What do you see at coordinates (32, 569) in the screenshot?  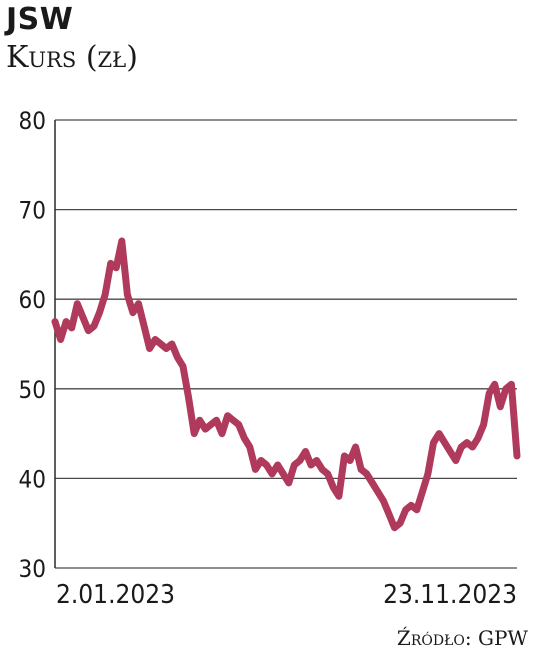 I see `y-tick-label: 30` at bounding box center [32, 569].